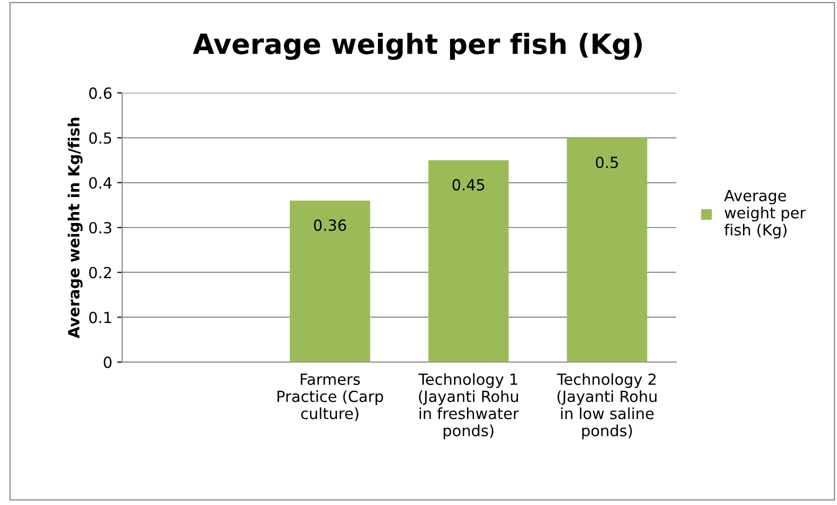 This screenshot has height=505, width=837. I want to click on x-tick-label: Farmers Practice (Carp culture), so click(331, 398).